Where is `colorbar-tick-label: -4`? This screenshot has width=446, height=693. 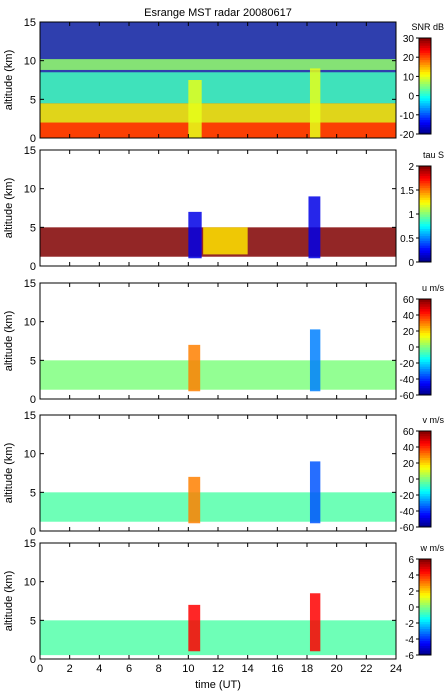 colorbar-tick-label: -4 is located at coordinates (409, 640).